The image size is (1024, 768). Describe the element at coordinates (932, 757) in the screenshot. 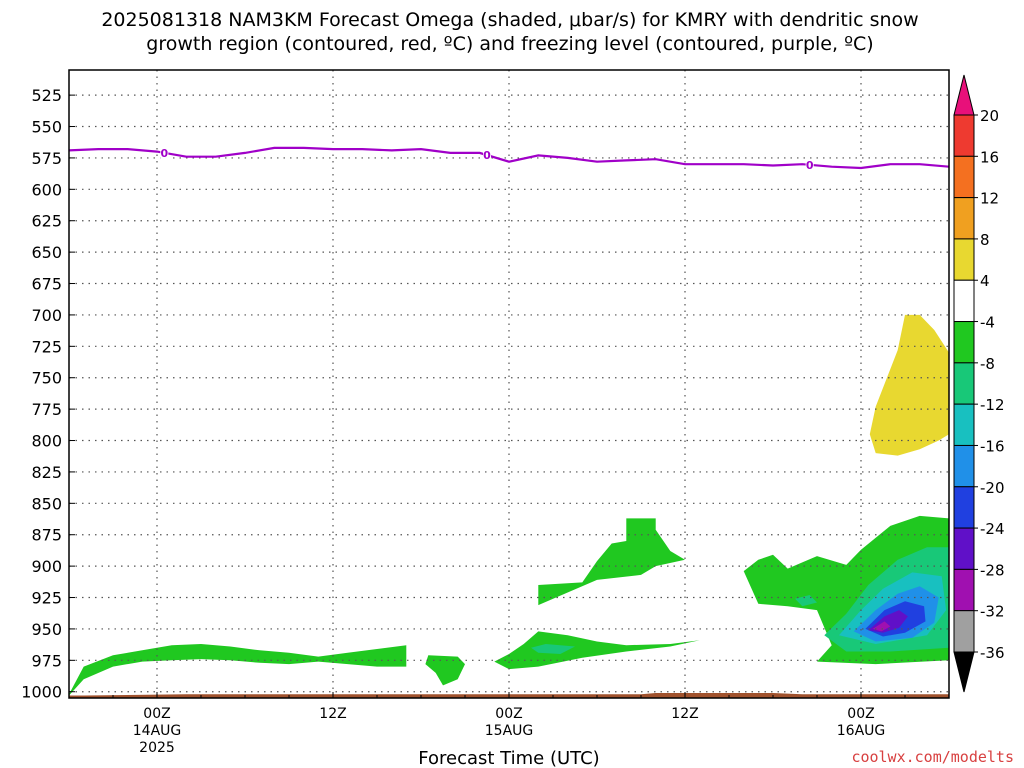

I see `credit-text: coolwx.com/modelts` at that location.